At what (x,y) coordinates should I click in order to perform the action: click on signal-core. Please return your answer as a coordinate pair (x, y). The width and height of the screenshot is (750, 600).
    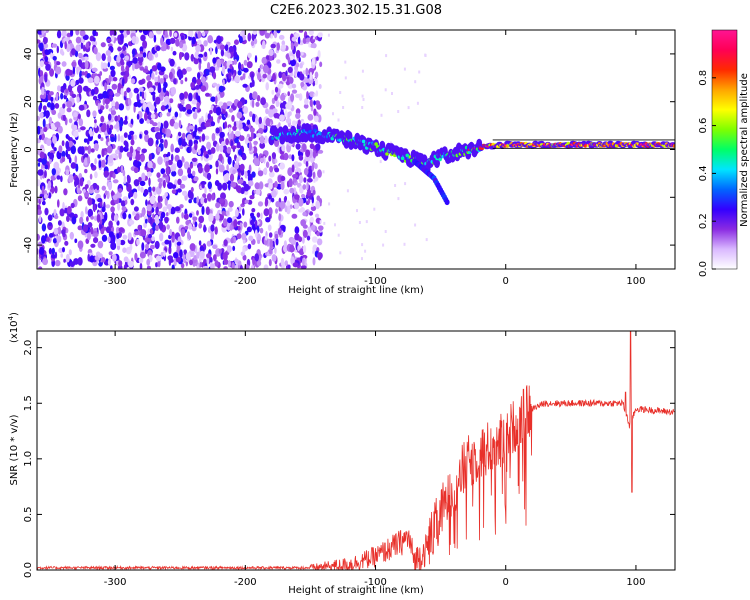
    Looking at the image, I should click on (673, 146).